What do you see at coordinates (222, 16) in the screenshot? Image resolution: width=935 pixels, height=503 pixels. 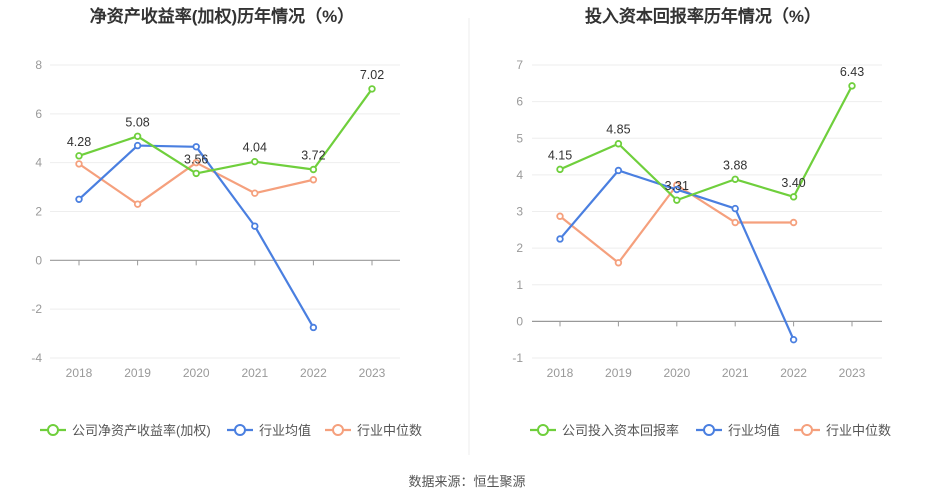 I see `chart-title-roe: 净资产收益率(加权)历年情况（%）` at bounding box center [222, 16].